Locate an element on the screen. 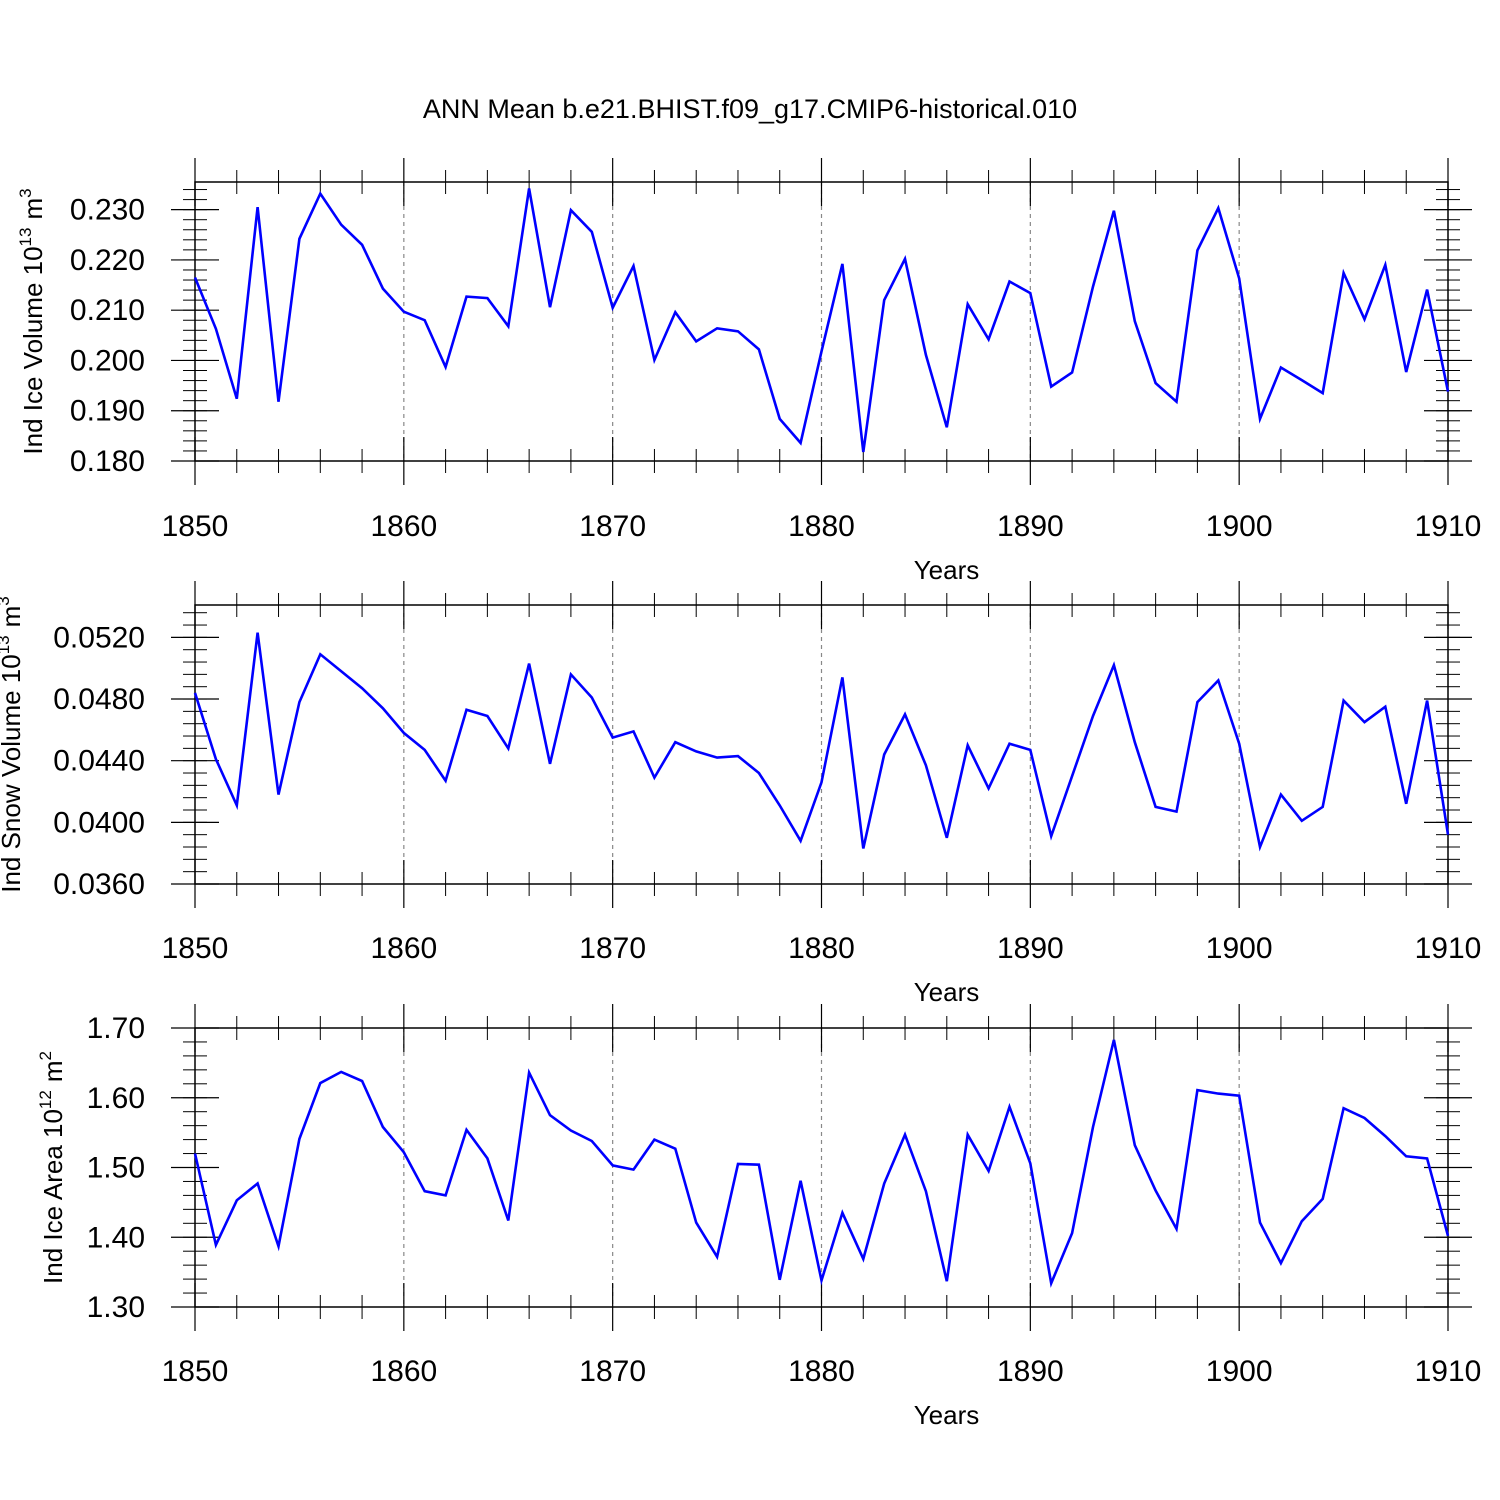  y-tick-label: 0.0480 is located at coordinates (99, 699).